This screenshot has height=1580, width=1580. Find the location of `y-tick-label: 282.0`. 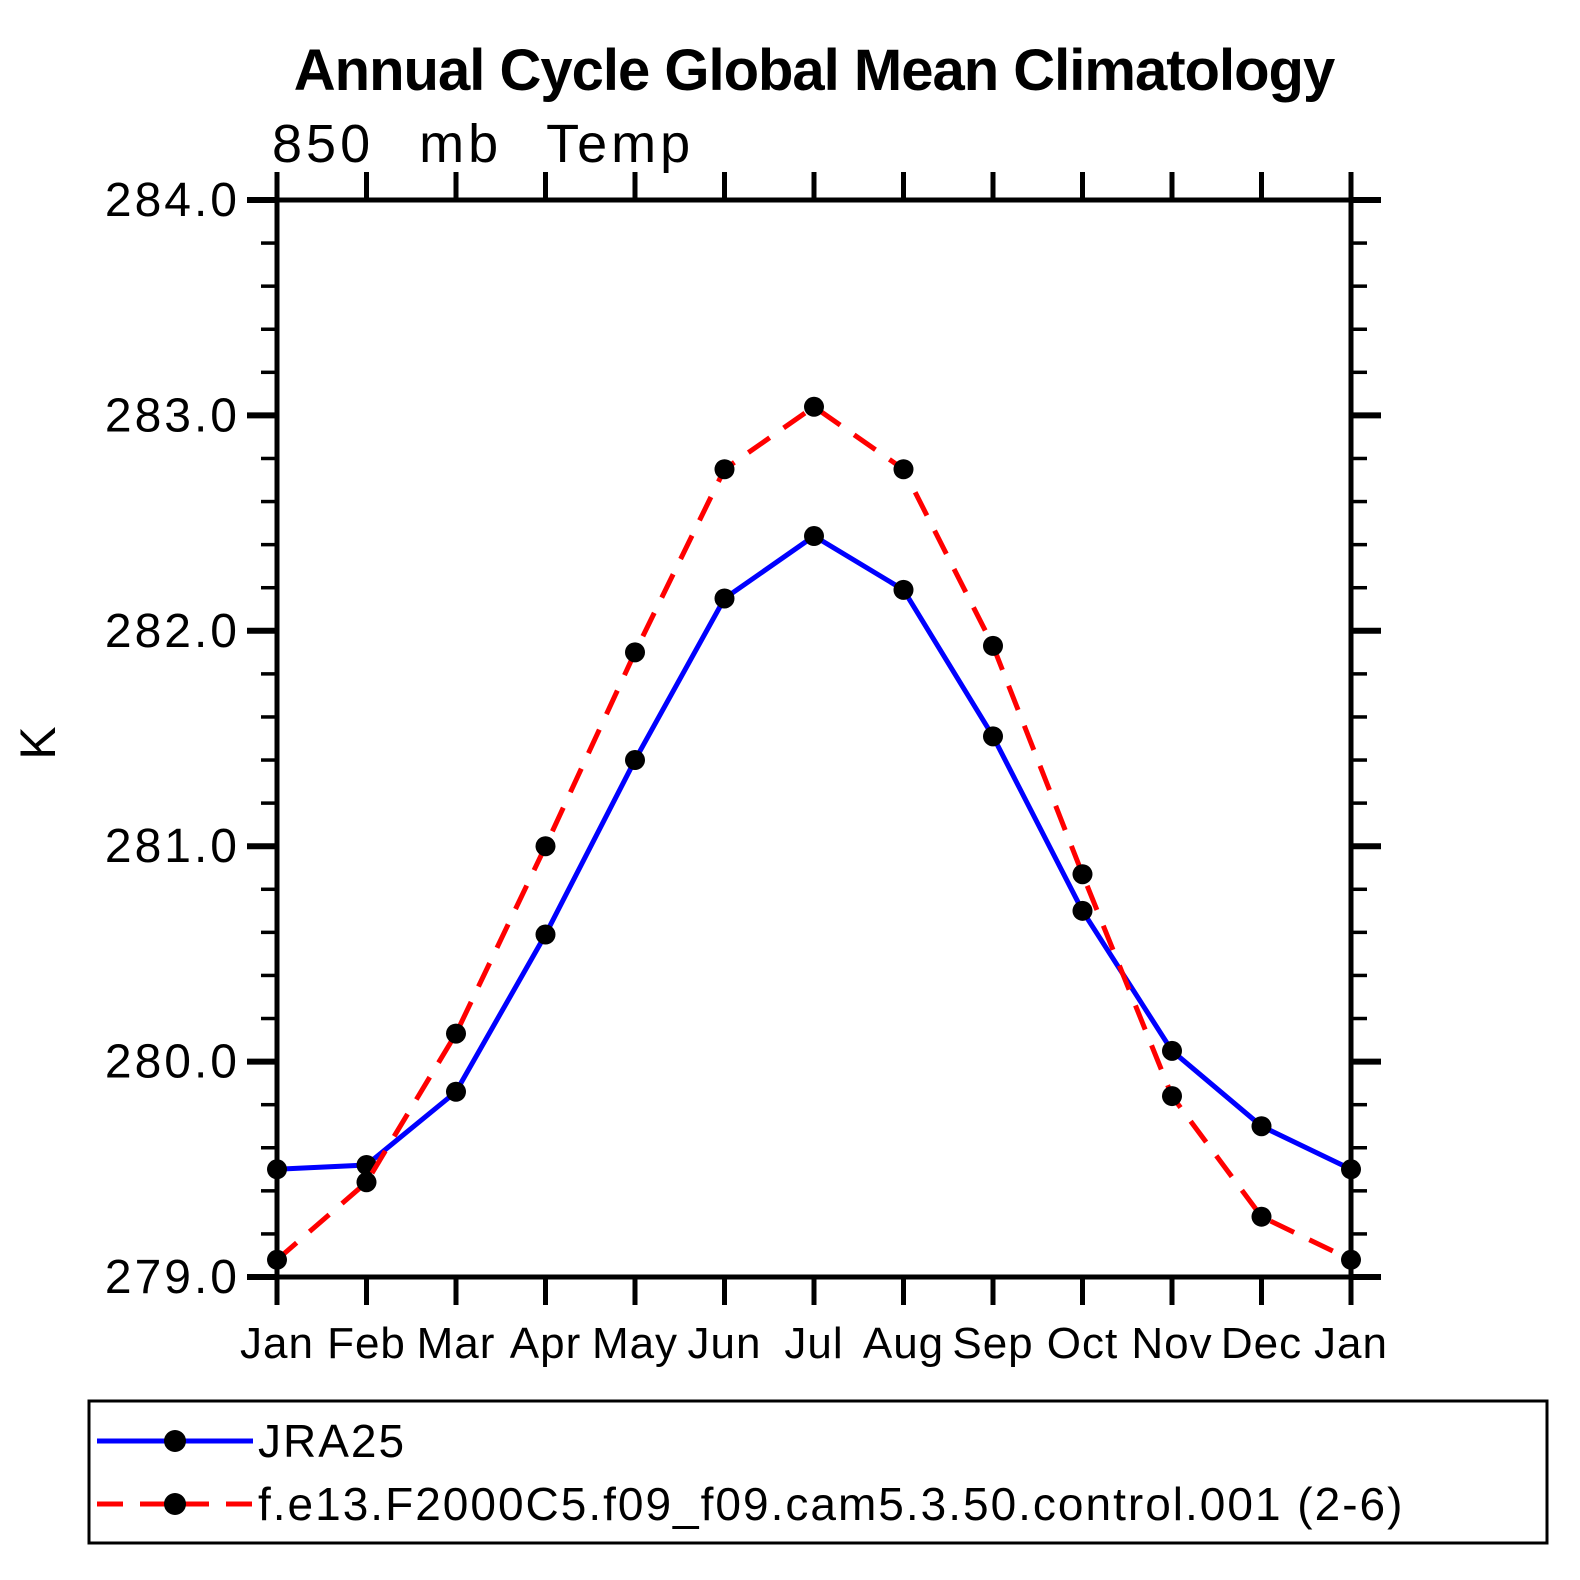

y-tick-label: 282.0 is located at coordinates (172, 631).